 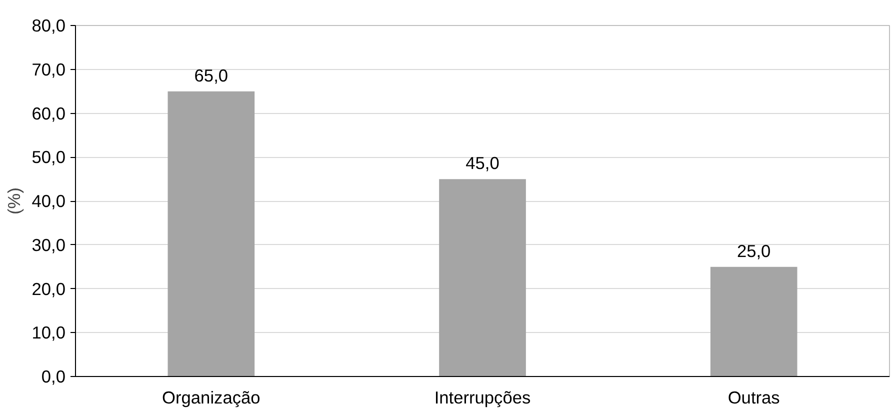 What do you see at coordinates (754, 398) in the screenshot?
I see `x-tick-label: Outras` at bounding box center [754, 398].